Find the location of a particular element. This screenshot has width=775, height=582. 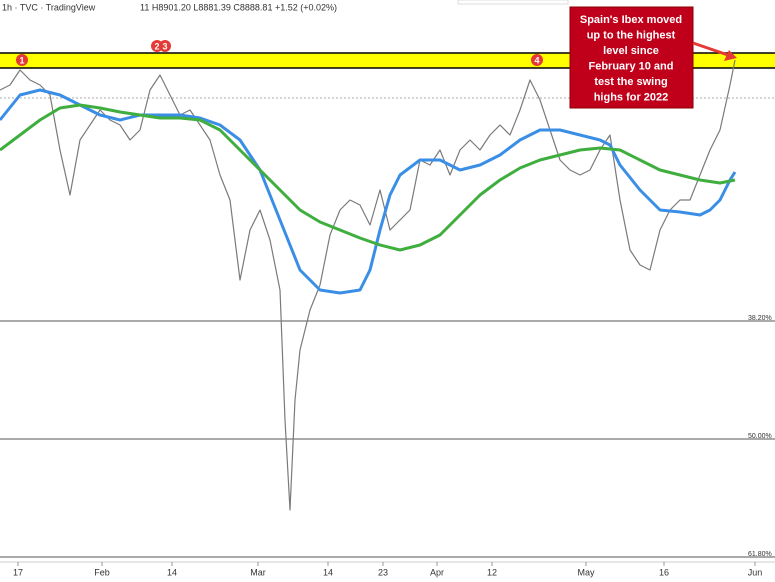

swing-marker-label: 3 is located at coordinates (164, 46).